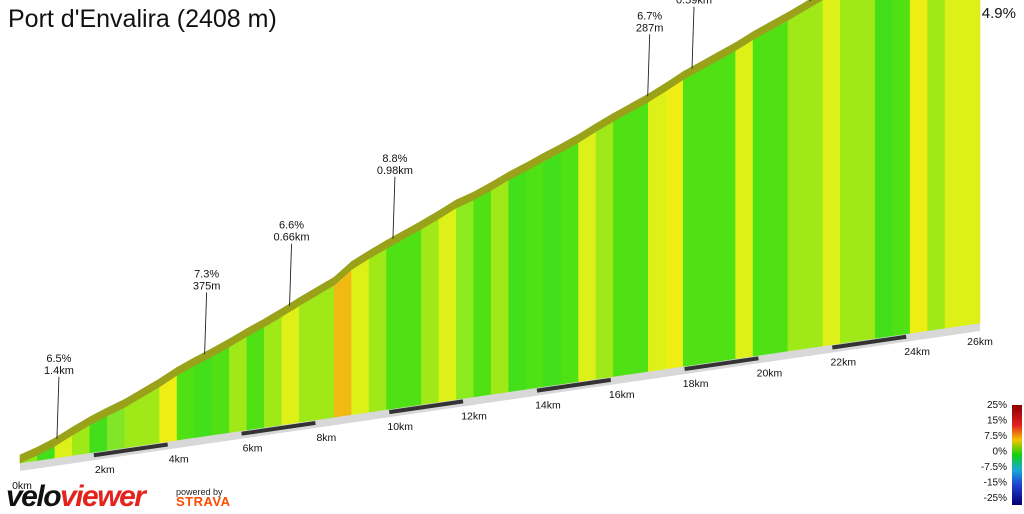  I want to click on logo-velo-text: velo, so click(34, 496).